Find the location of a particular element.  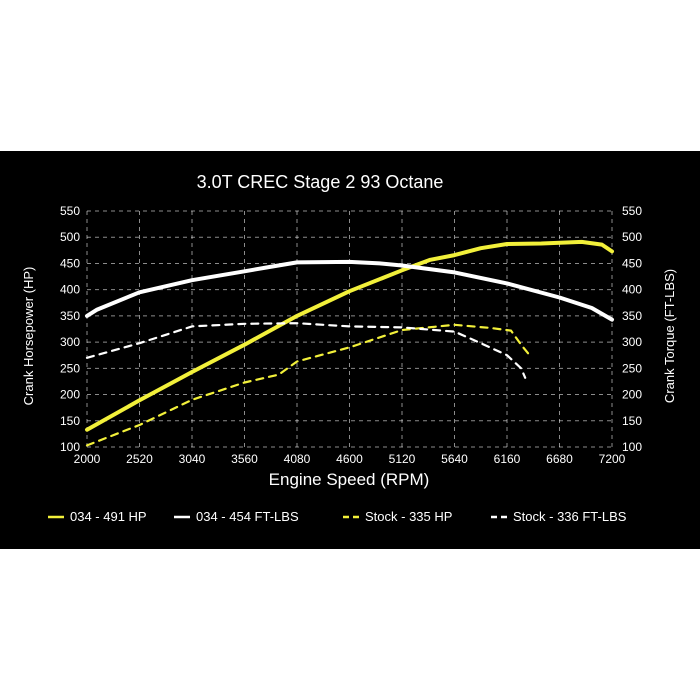

y-right-tick-label: 250 is located at coordinates (632, 368).